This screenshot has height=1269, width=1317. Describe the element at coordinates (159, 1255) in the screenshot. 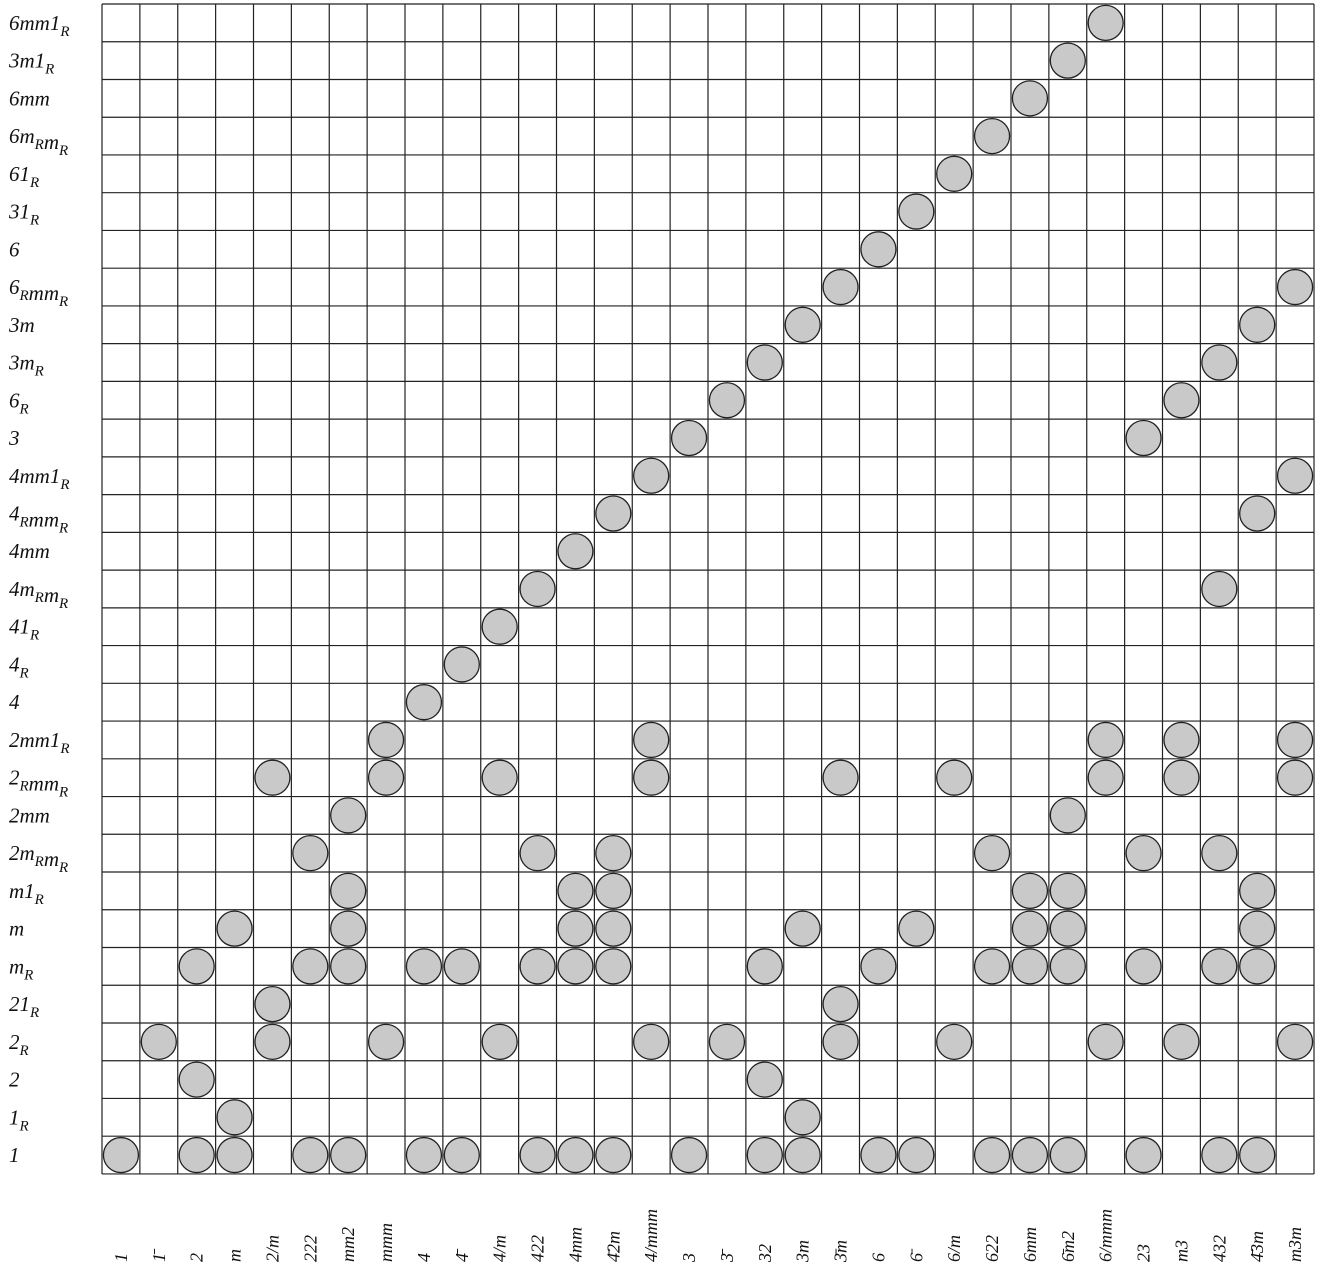

I see `column-label: 1̄` at that location.